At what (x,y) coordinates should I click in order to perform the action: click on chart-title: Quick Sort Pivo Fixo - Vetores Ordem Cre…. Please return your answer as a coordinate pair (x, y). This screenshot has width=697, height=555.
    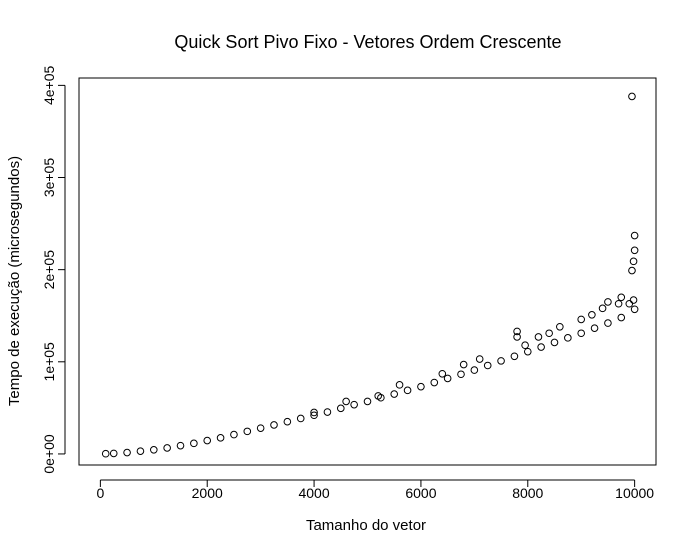
    Looking at the image, I should click on (367, 42).